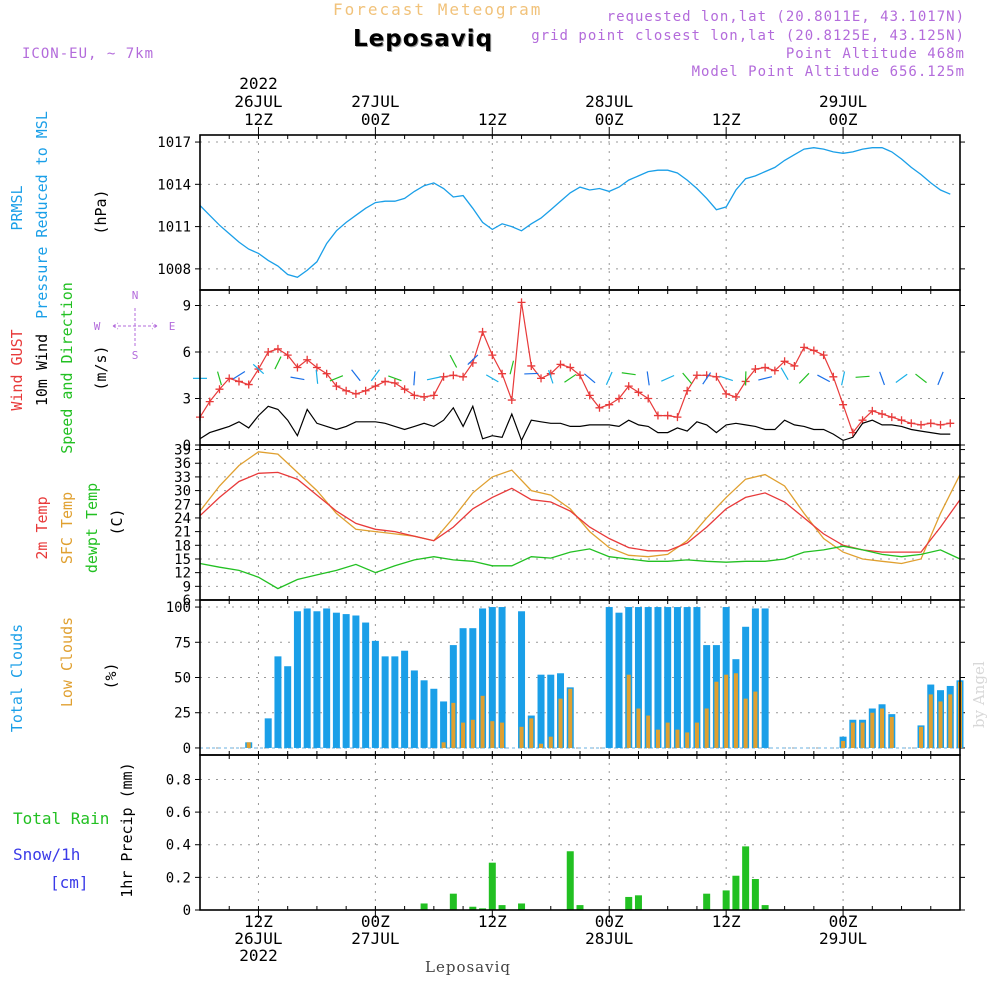 This screenshot has height=1000, width=1000. I want to click on time-label-top: 27JUL, so click(375, 101).